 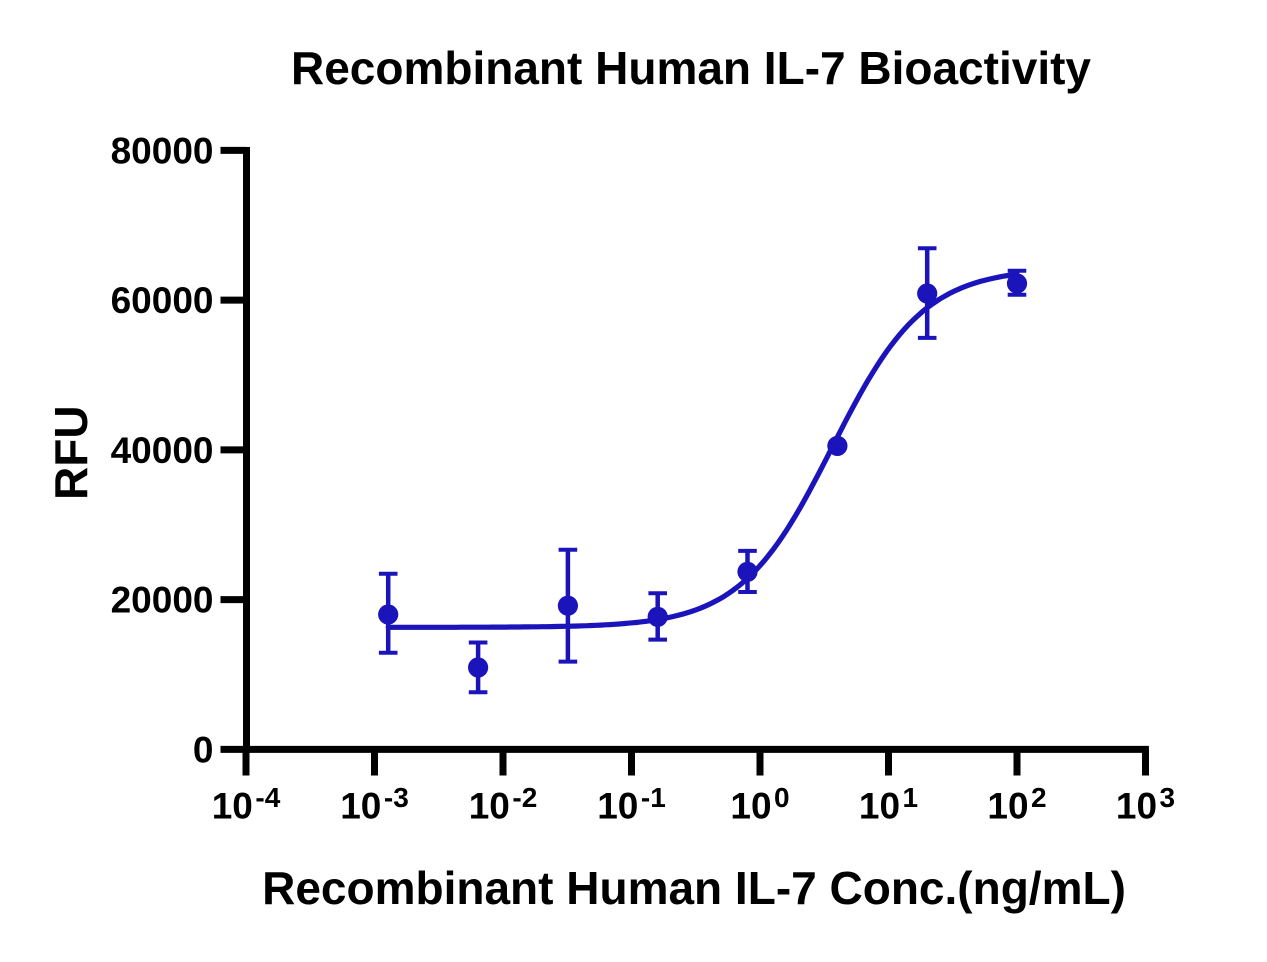 What do you see at coordinates (246, 804) in the screenshot?
I see `svg-text: 10⁻⁴` at bounding box center [246, 804].